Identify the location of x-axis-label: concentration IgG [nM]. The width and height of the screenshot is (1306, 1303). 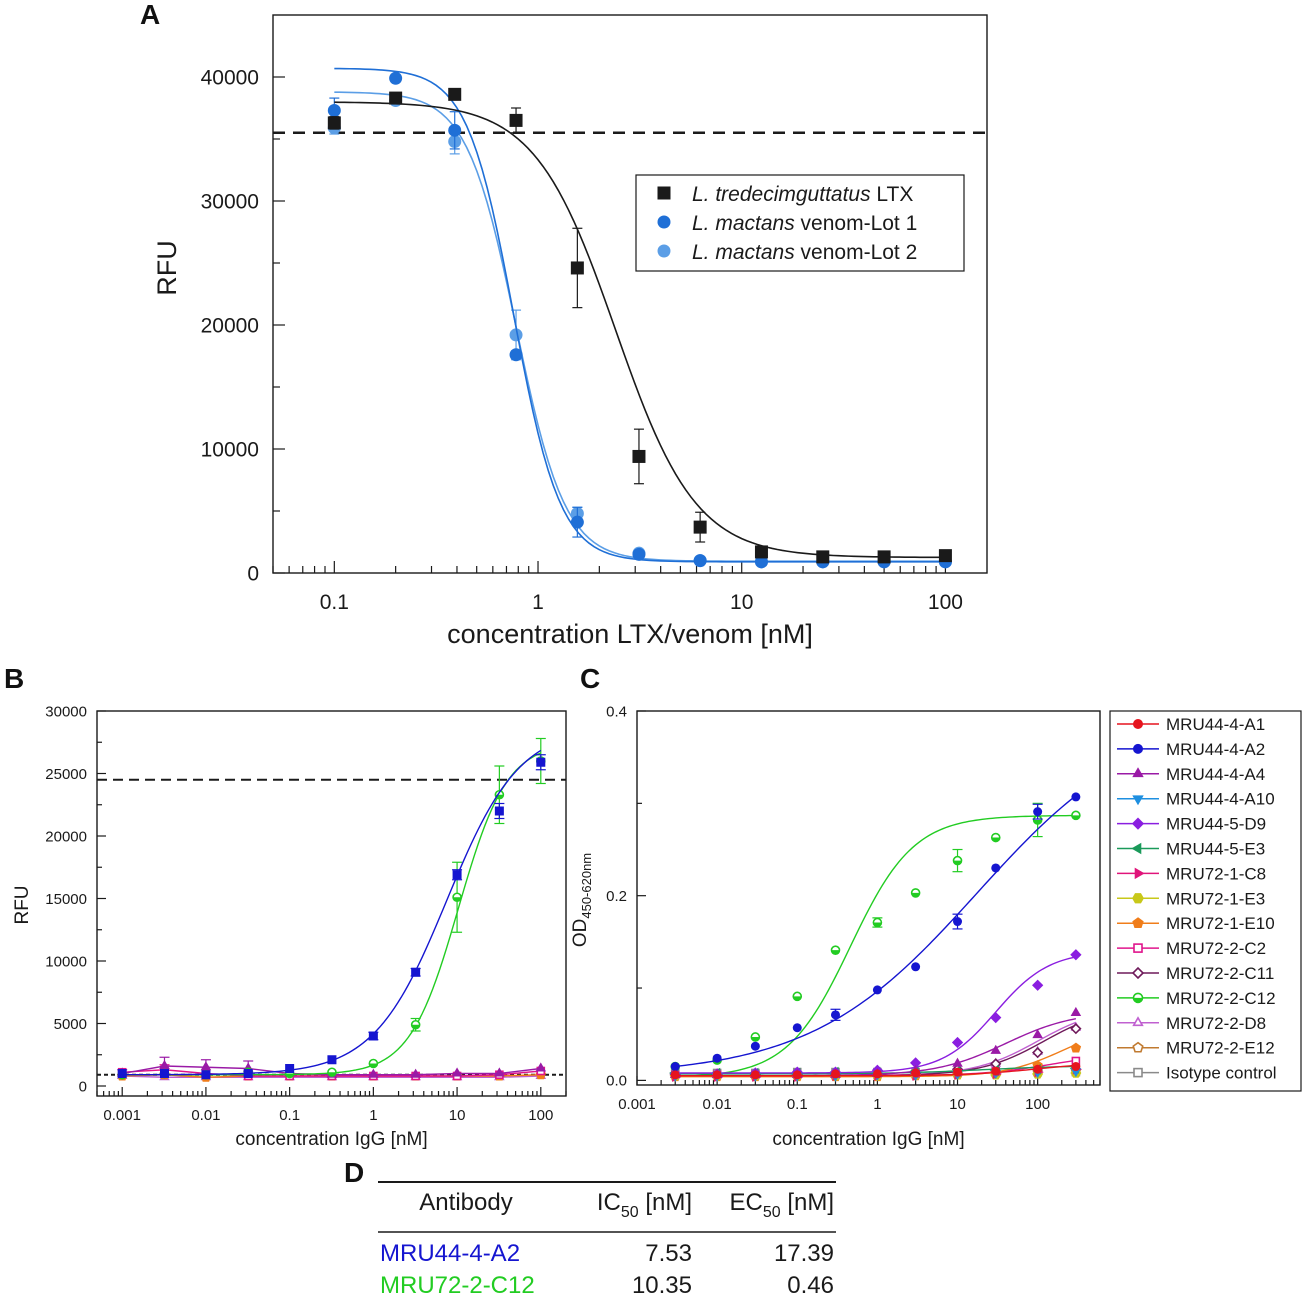
(868, 1139).